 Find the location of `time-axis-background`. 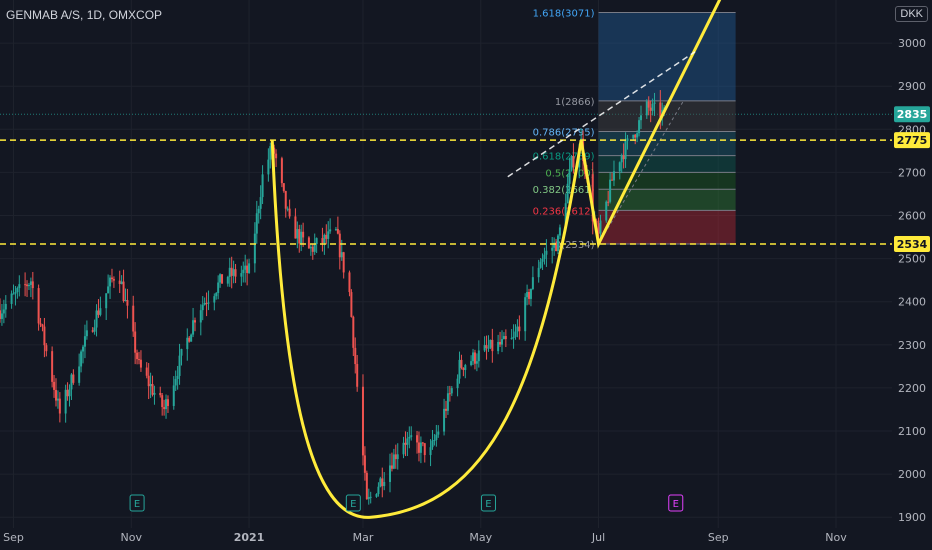

time-axis-background is located at coordinates (466, 539).